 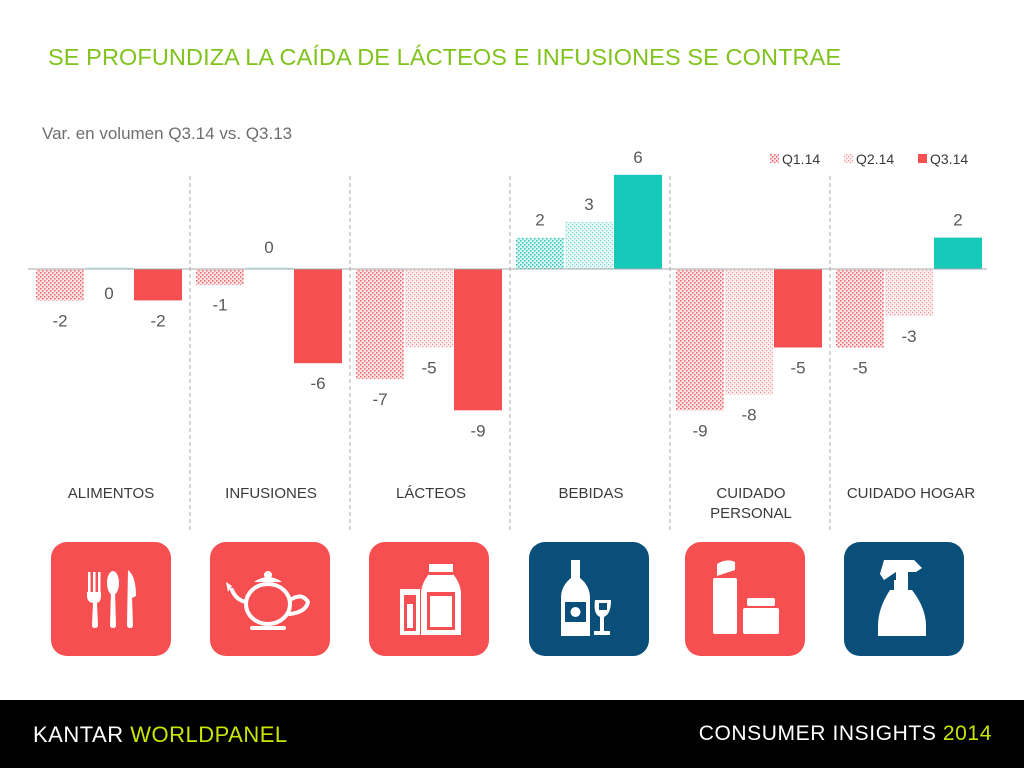 What do you see at coordinates (158, 285) in the screenshot?
I see `bar-alimentos-q314` at bounding box center [158, 285].